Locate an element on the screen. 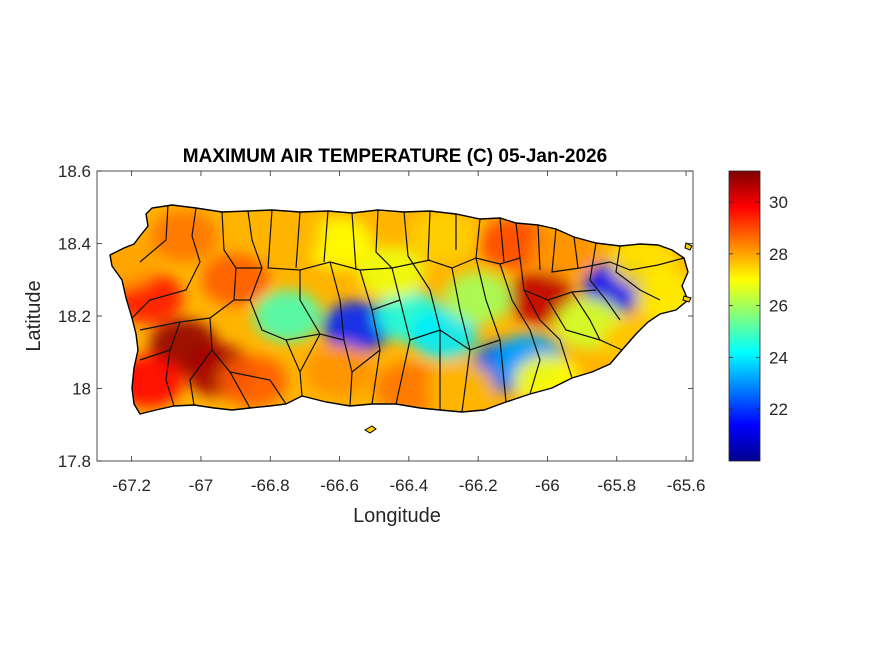 The image size is (875, 656). x-axis-label: Longitude is located at coordinates (397, 516).